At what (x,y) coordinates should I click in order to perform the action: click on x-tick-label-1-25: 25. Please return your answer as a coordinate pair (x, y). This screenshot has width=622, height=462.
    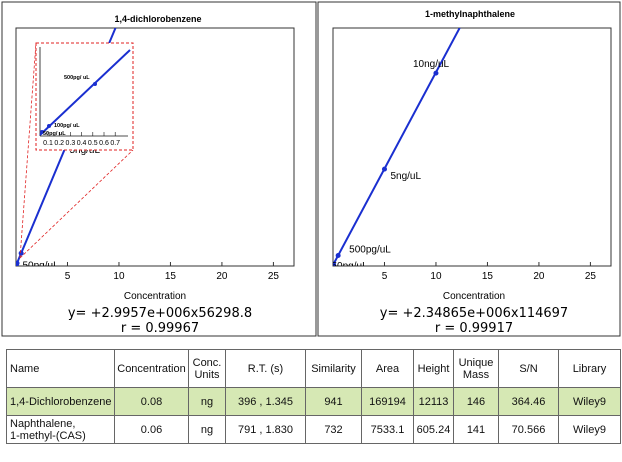
    Looking at the image, I should click on (274, 276).